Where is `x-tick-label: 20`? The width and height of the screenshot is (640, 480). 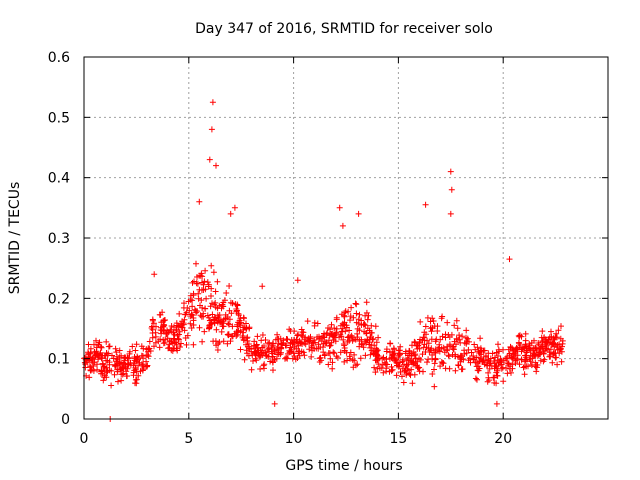 x-tick-label: 20 is located at coordinates (503, 439).